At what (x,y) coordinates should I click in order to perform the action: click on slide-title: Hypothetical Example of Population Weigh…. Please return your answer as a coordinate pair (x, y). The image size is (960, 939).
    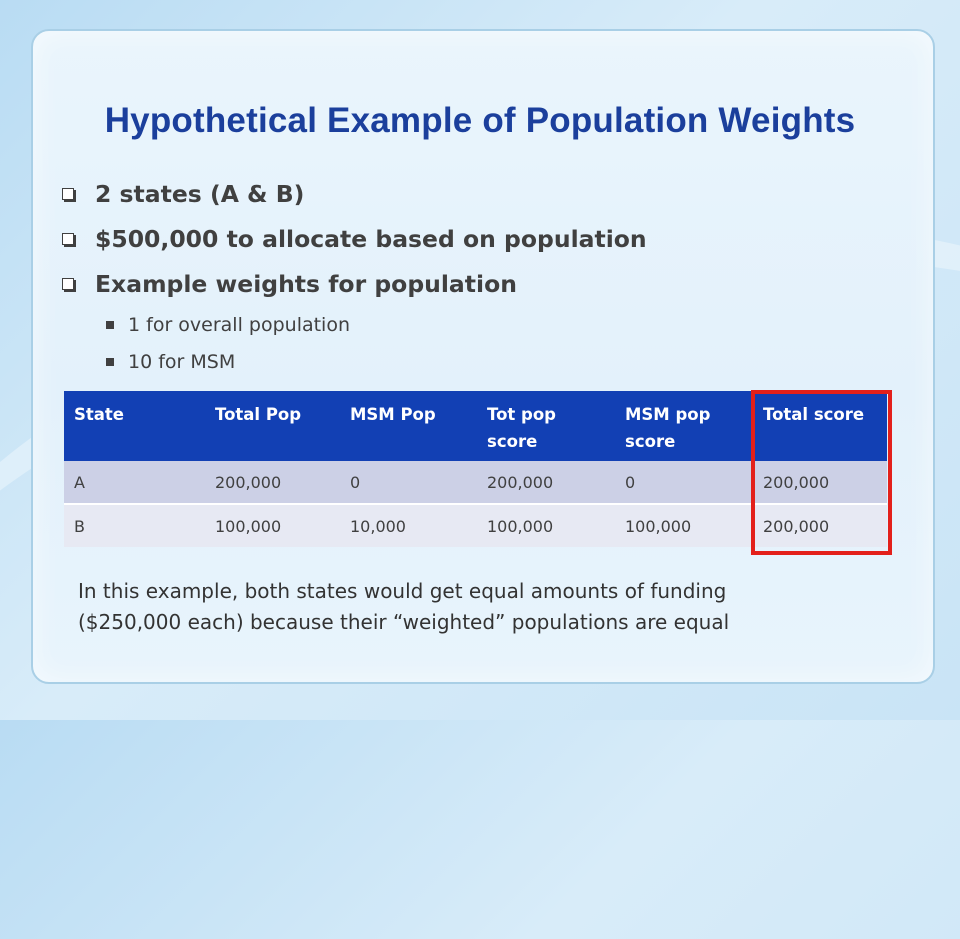
    Looking at the image, I should click on (480, 120).